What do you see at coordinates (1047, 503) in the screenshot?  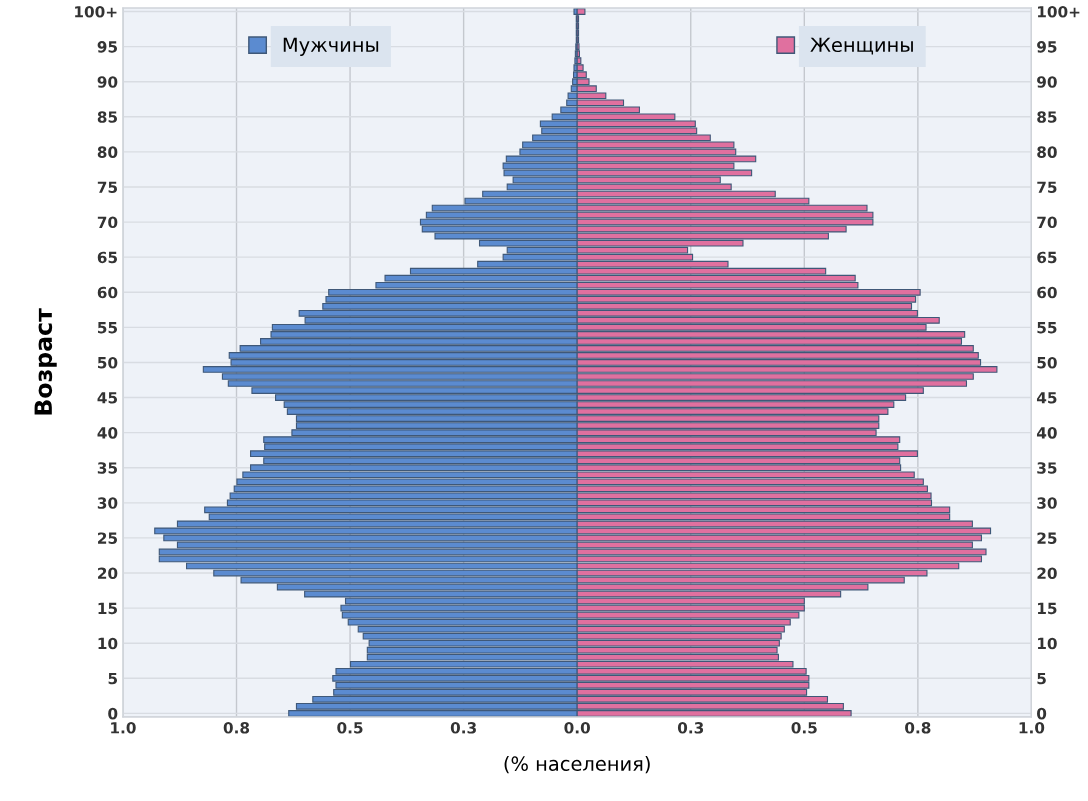 I see `y-tick-label: 30` at bounding box center [1047, 503].